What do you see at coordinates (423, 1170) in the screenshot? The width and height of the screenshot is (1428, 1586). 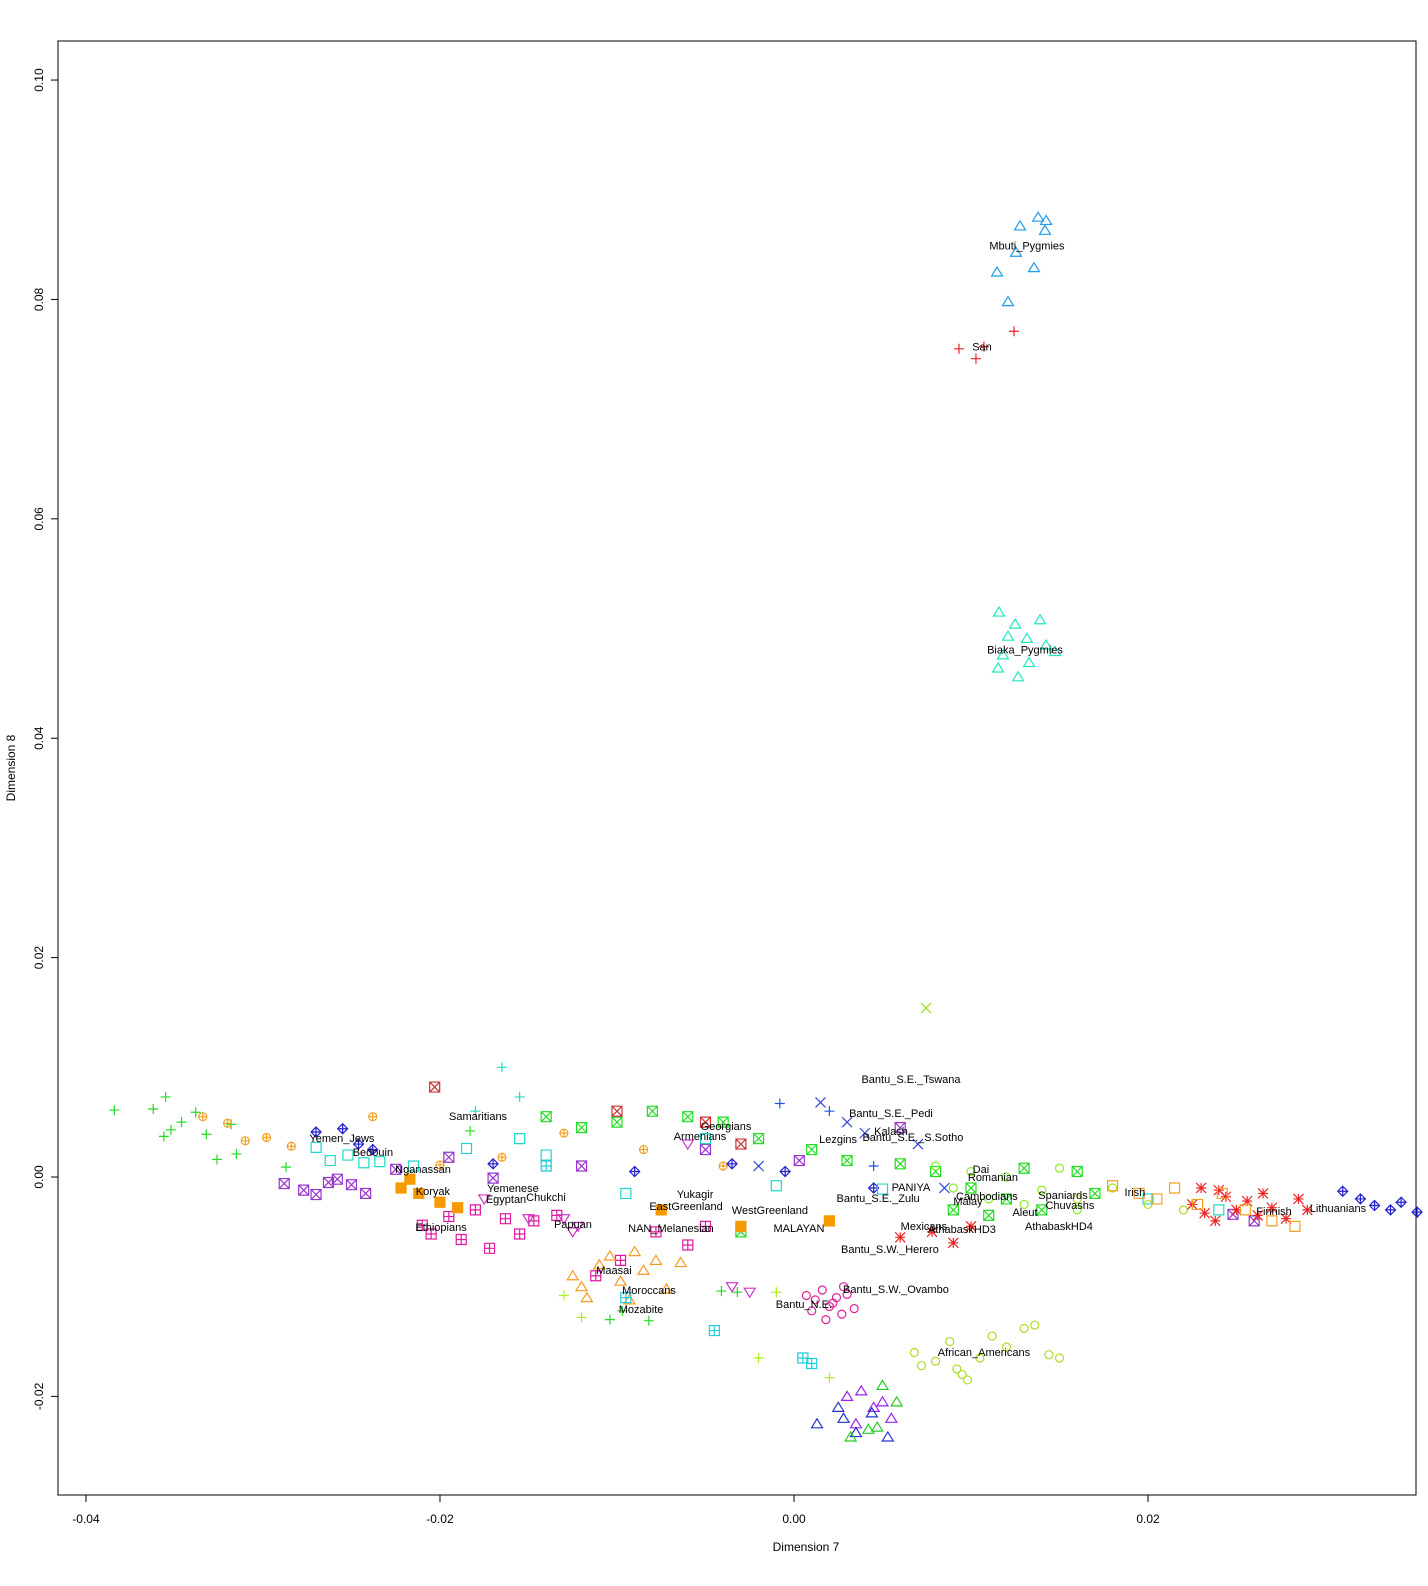 I see `point-label: Nganassan` at bounding box center [423, 1170].